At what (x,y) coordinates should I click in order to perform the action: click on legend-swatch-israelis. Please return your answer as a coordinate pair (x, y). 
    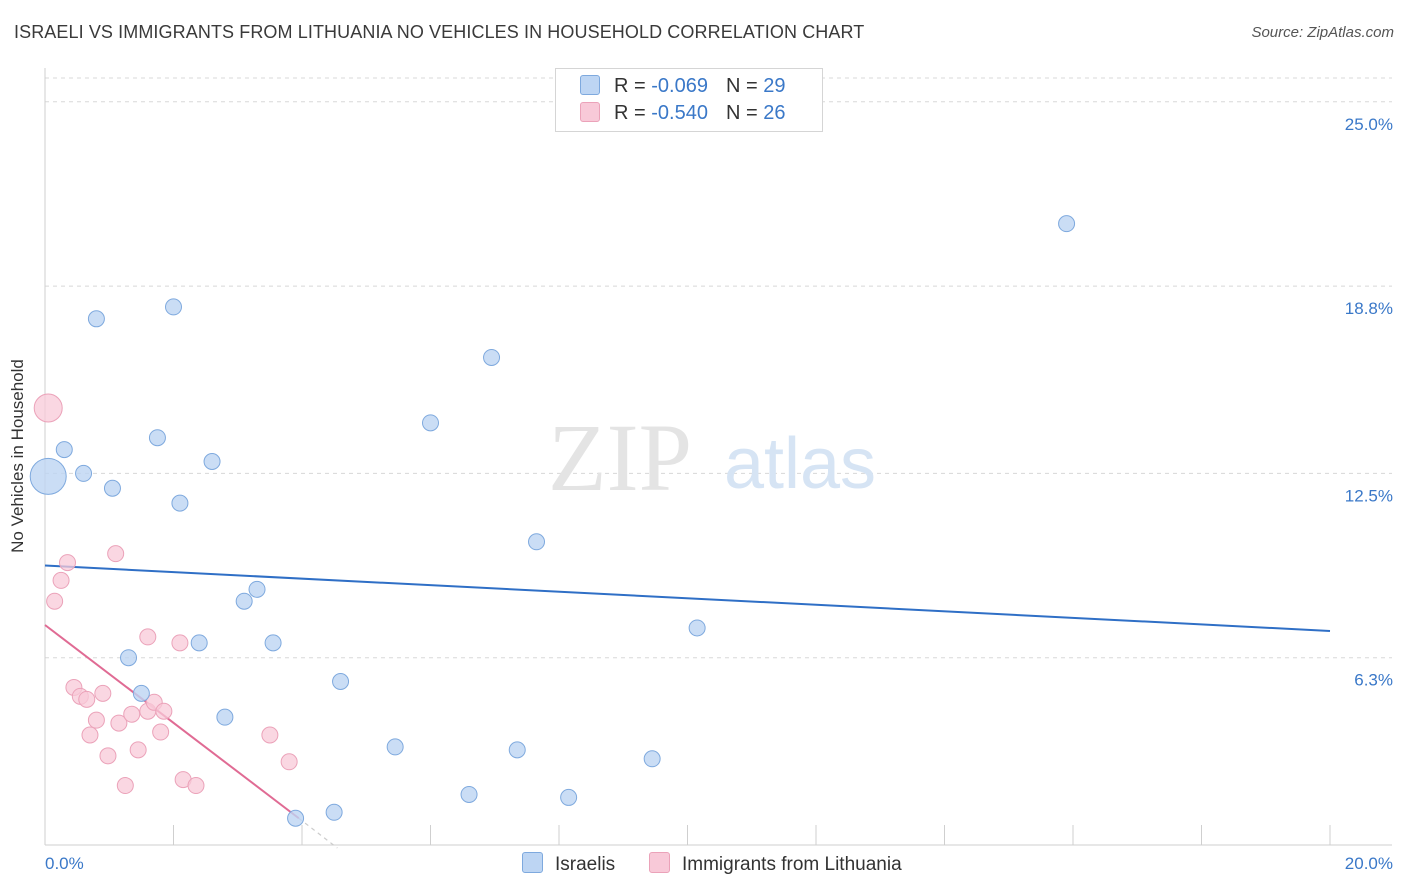
    Looking at the image, I should click on (590, 85).